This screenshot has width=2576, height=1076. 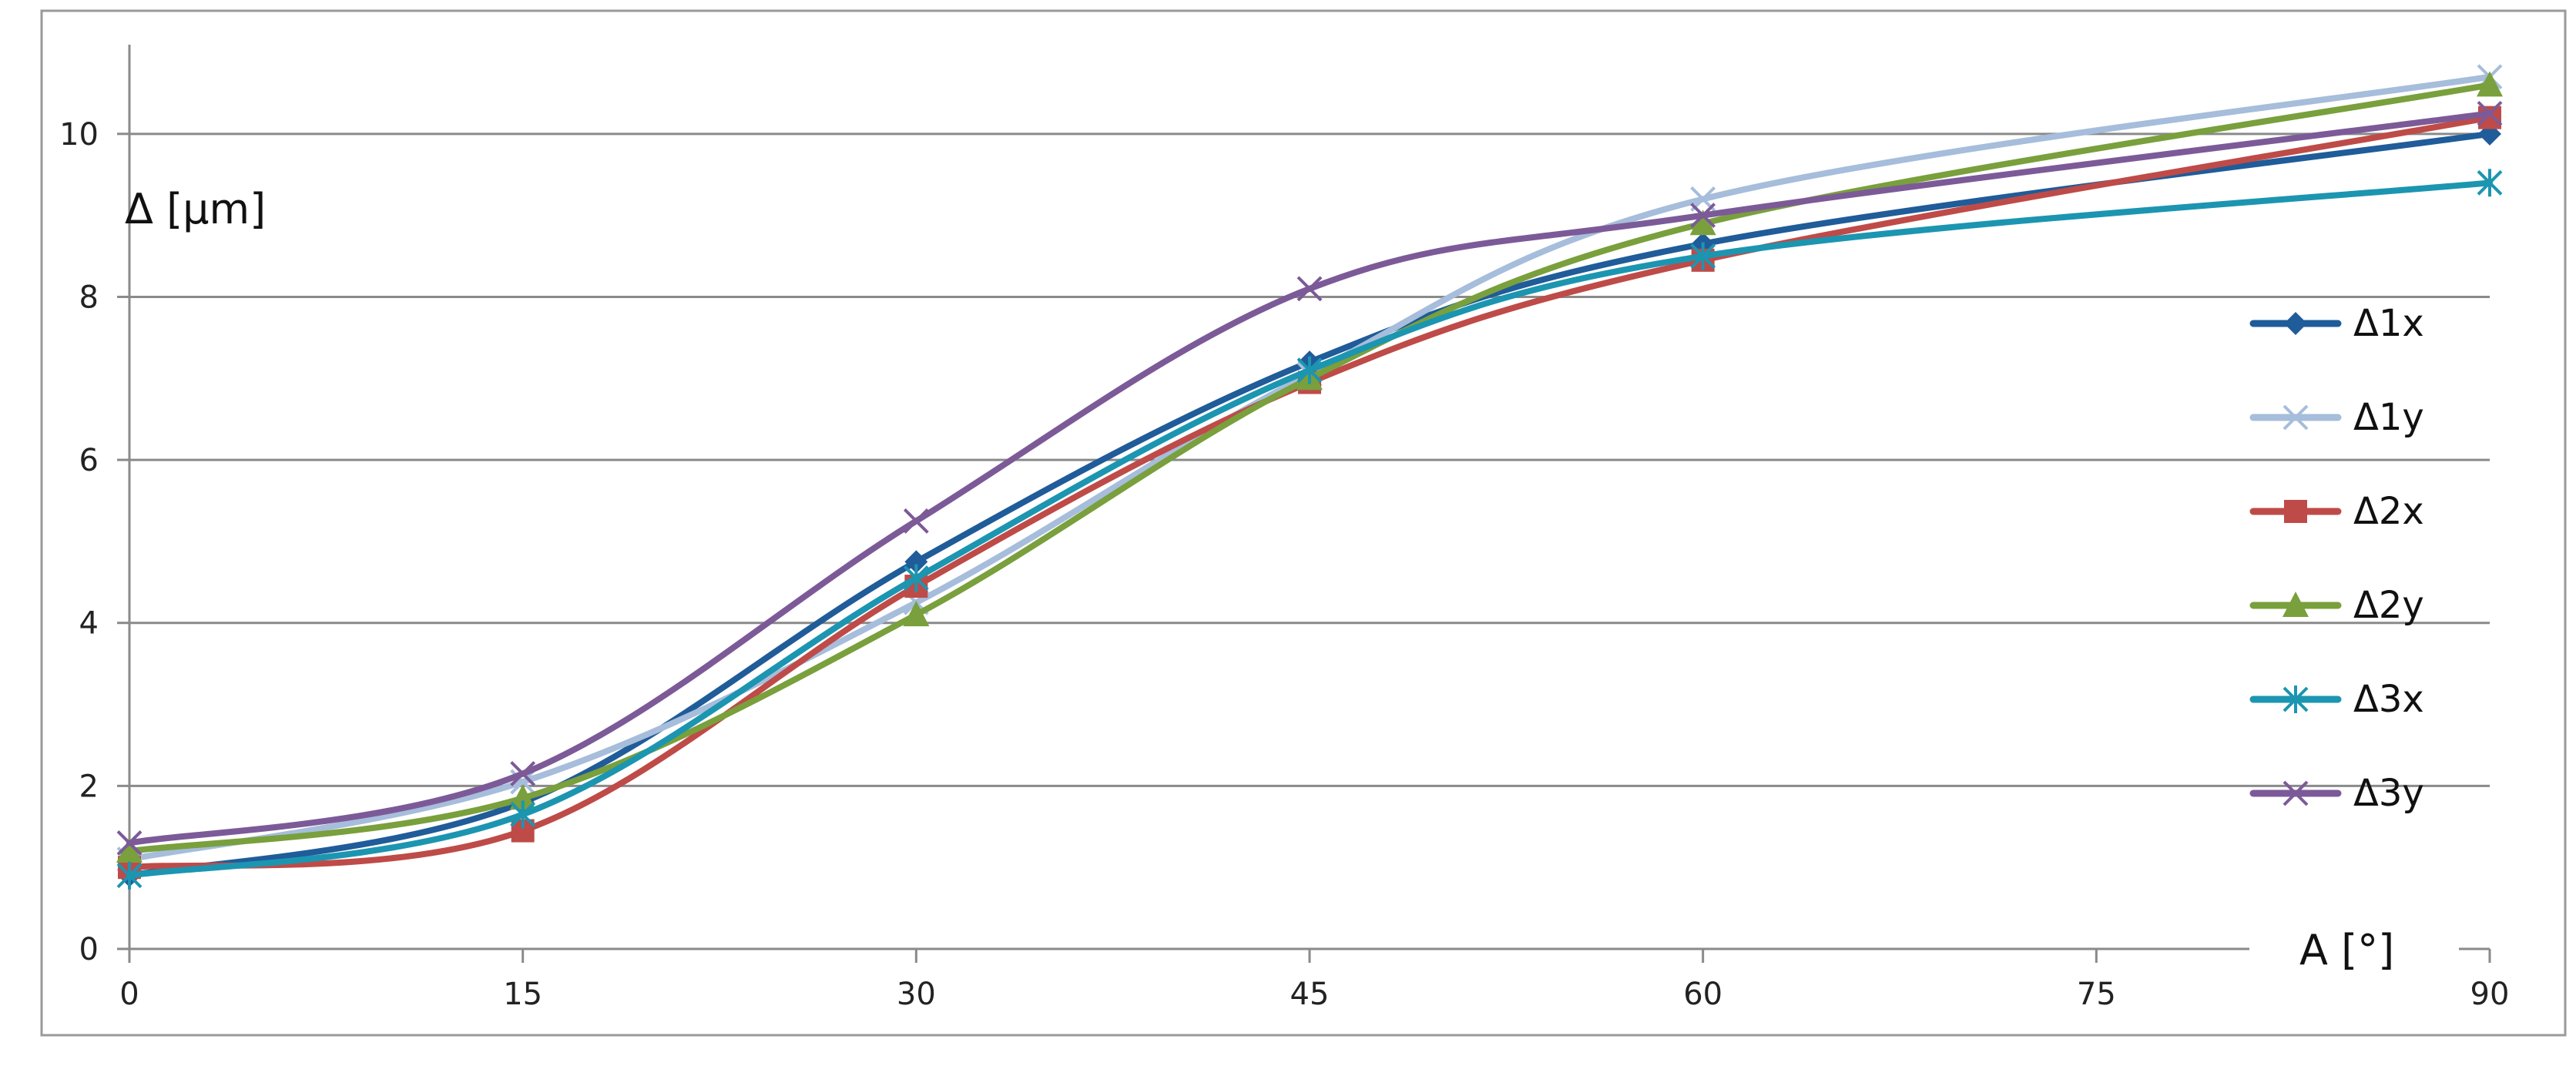 I want to click on marker-square, so click(x=2295, y=511).